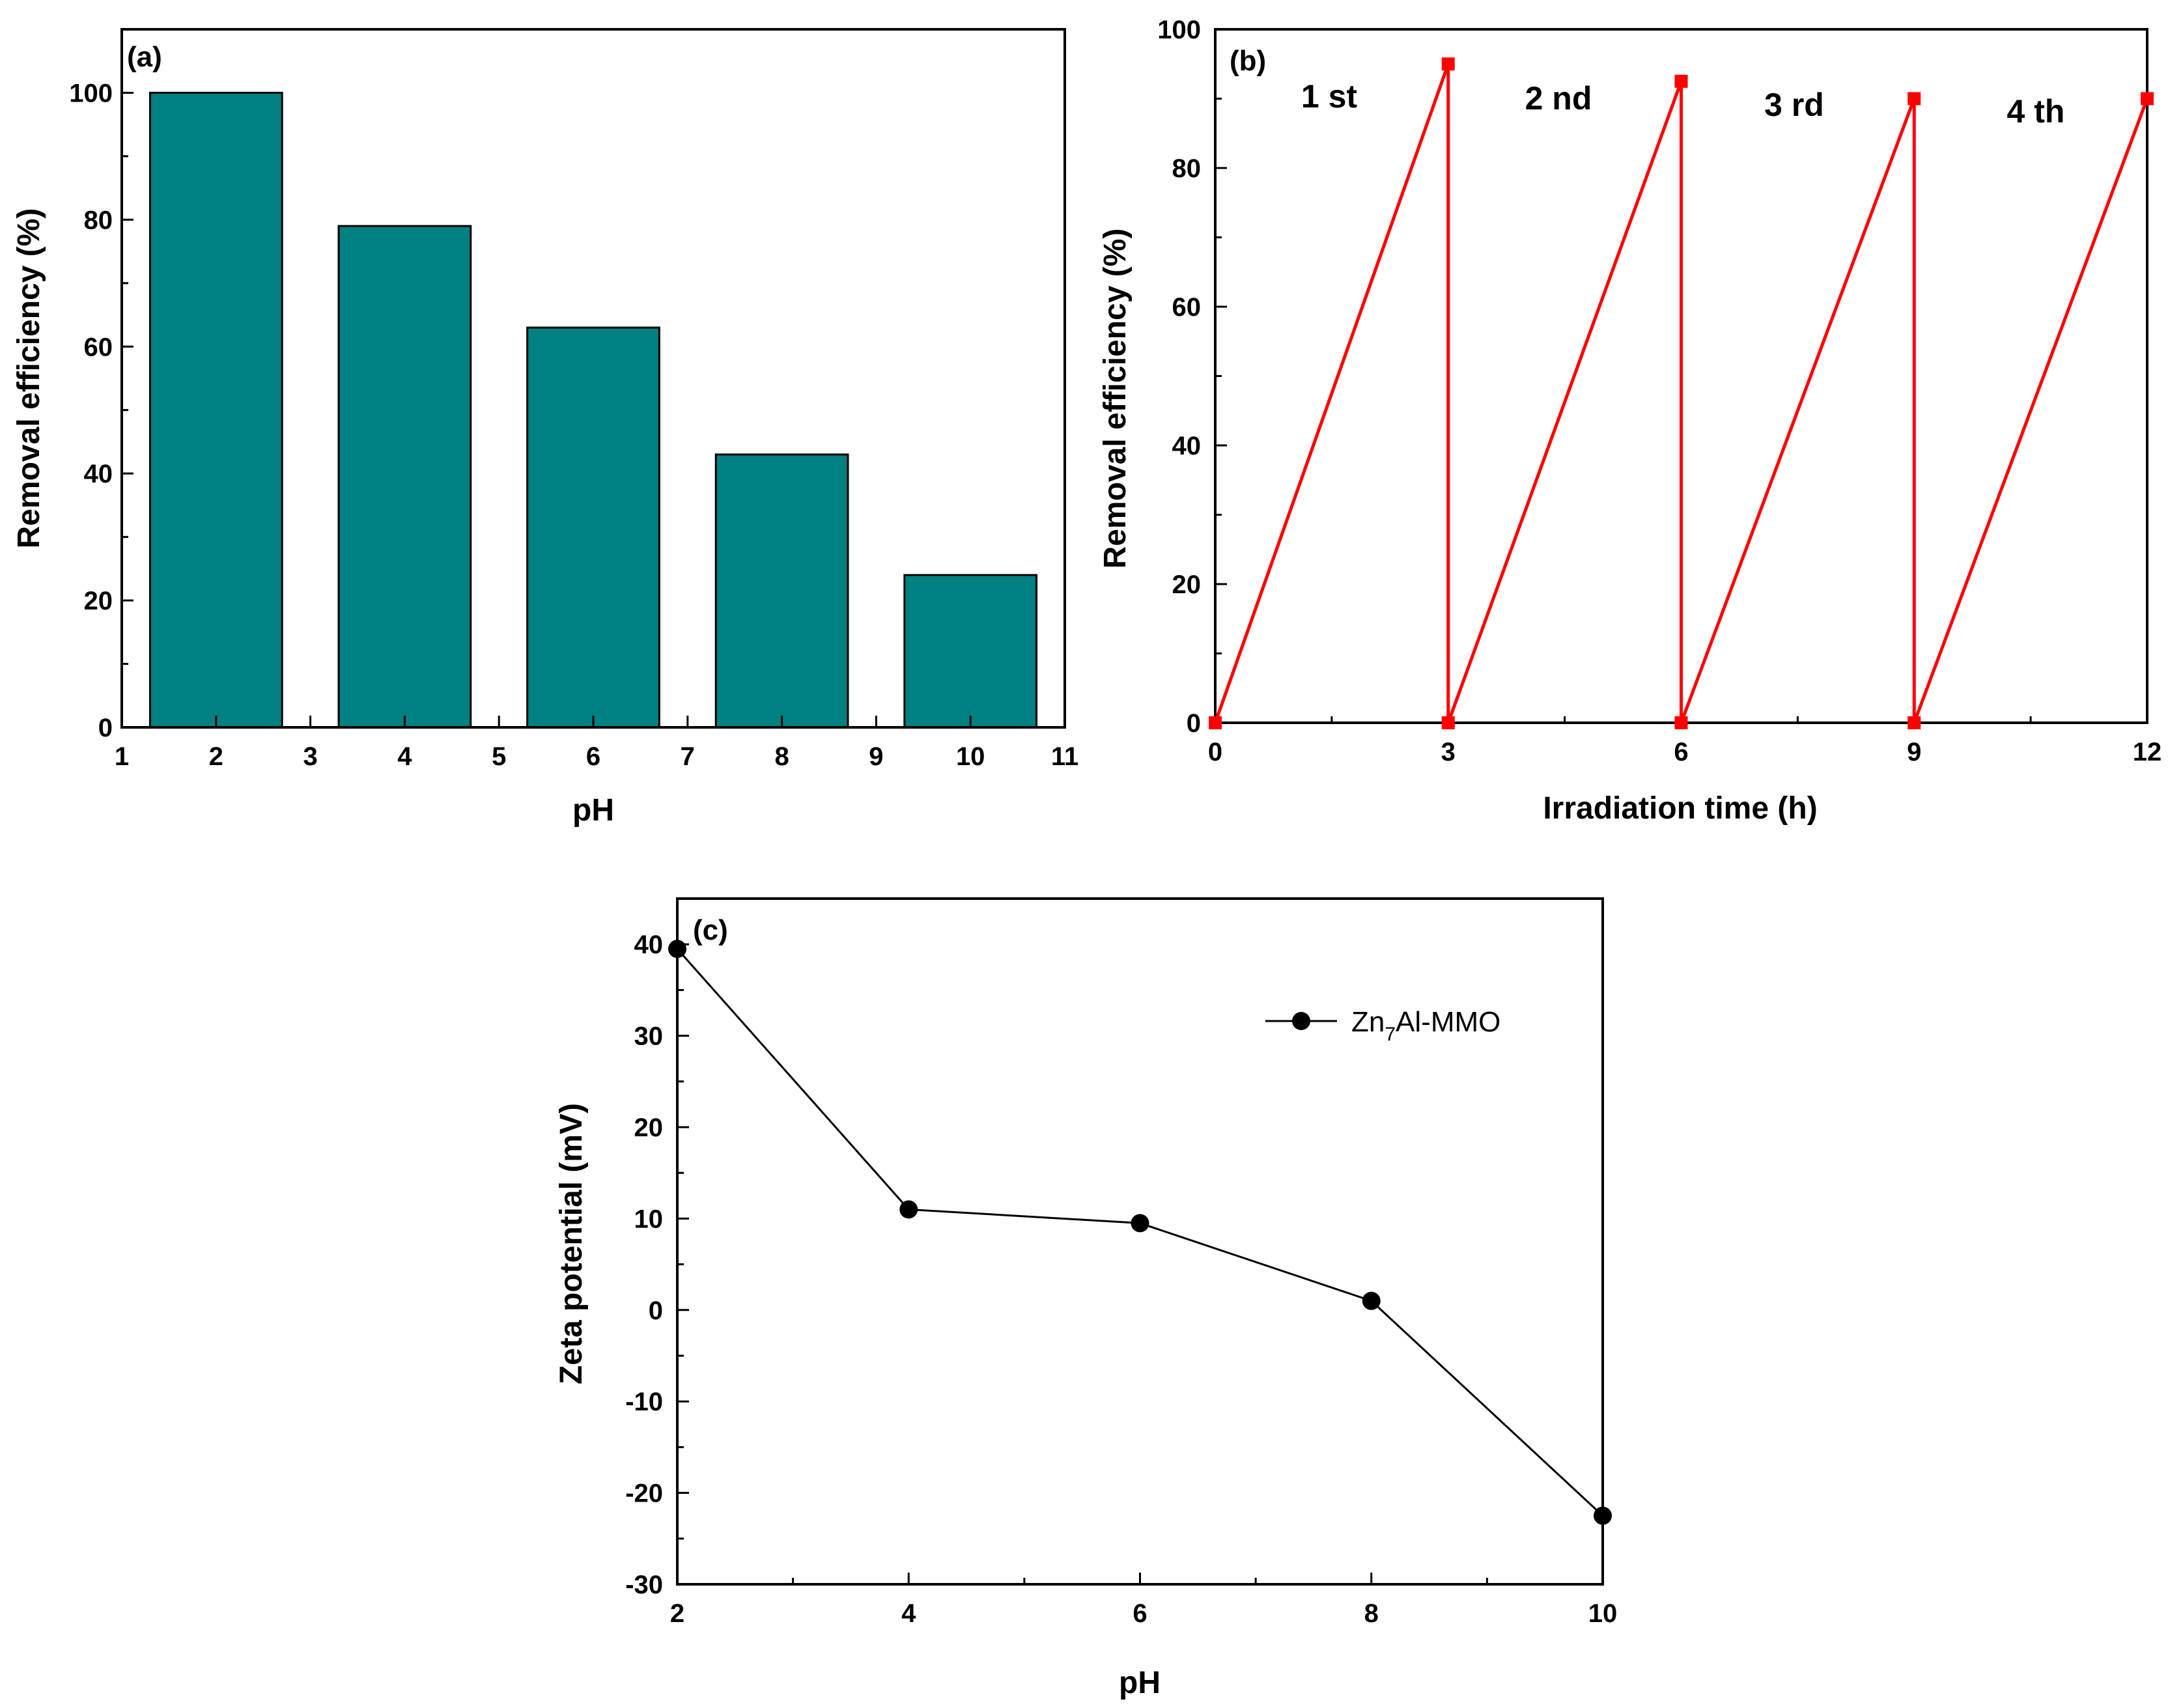 This screenshot has height=1708, width=2168. What do you see at coordinates (1794, 105) in the screenshot?
I see `cycle-label-3rd: 3 rd` at bounding box center [1794, 105].